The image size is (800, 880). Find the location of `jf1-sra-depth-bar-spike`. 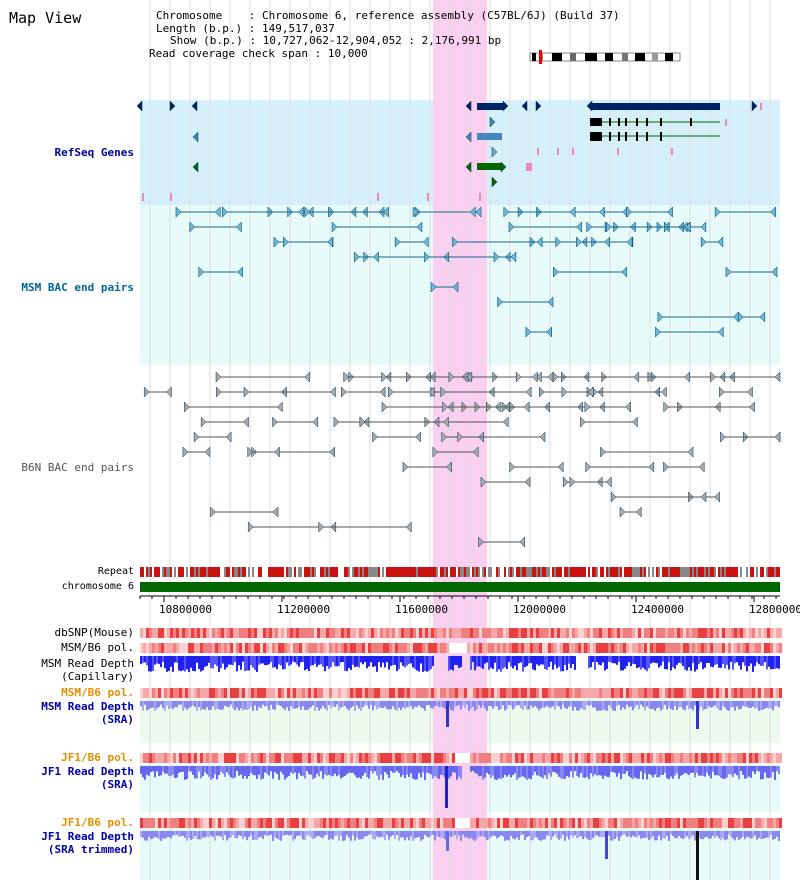

jf1-sra-depth-bar-spike is located at coordinates (446, 787).